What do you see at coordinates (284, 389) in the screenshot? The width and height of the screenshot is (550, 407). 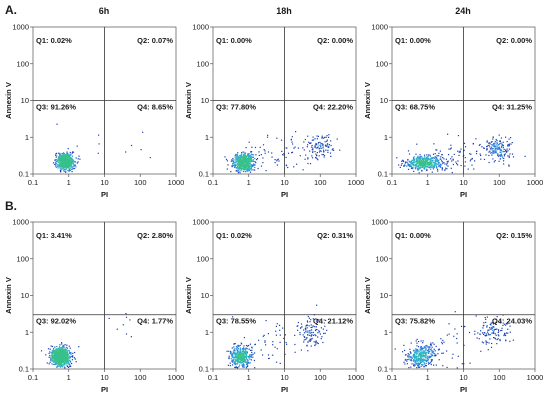 I see `x-axis-label: PI` at bounding box center [284, 389].